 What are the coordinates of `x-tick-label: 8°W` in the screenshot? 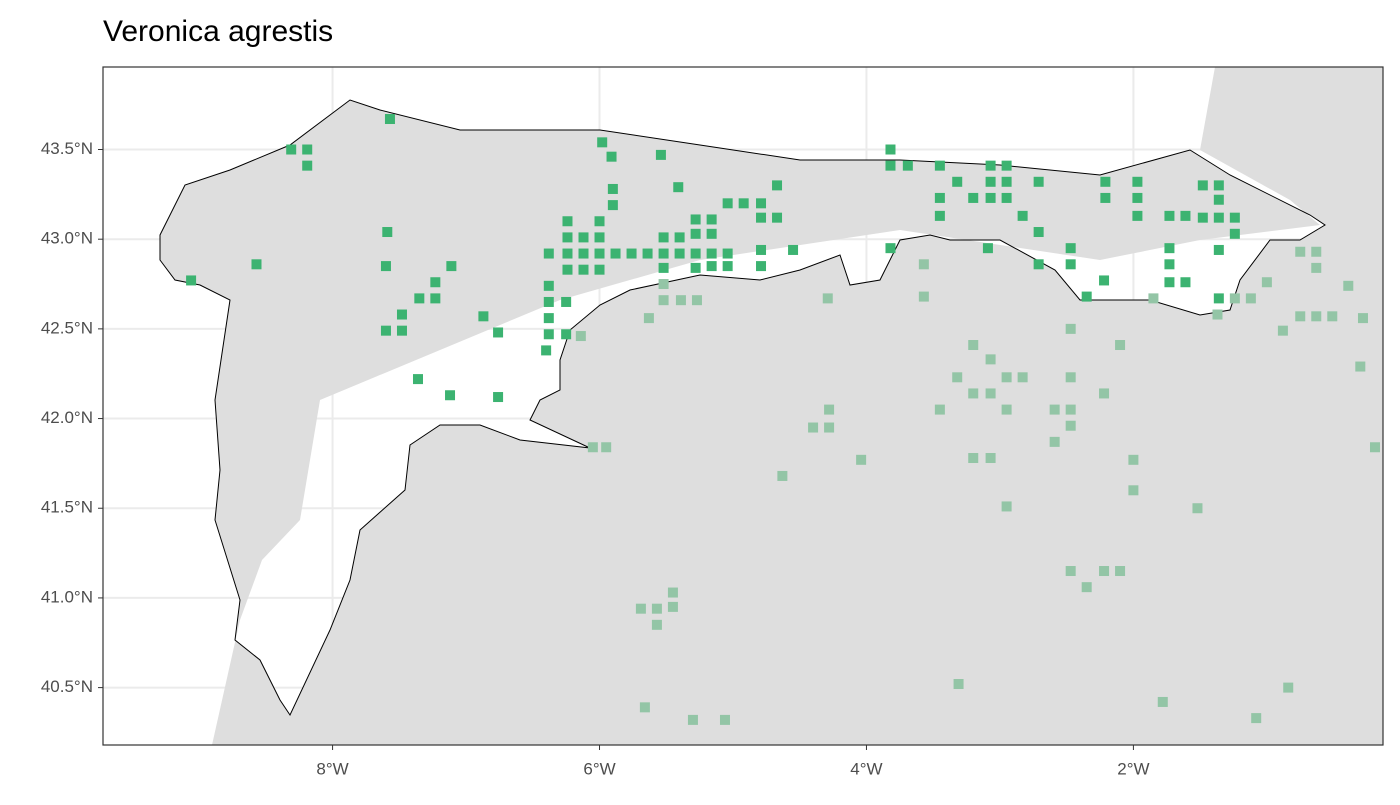 It's located at (332, 768).